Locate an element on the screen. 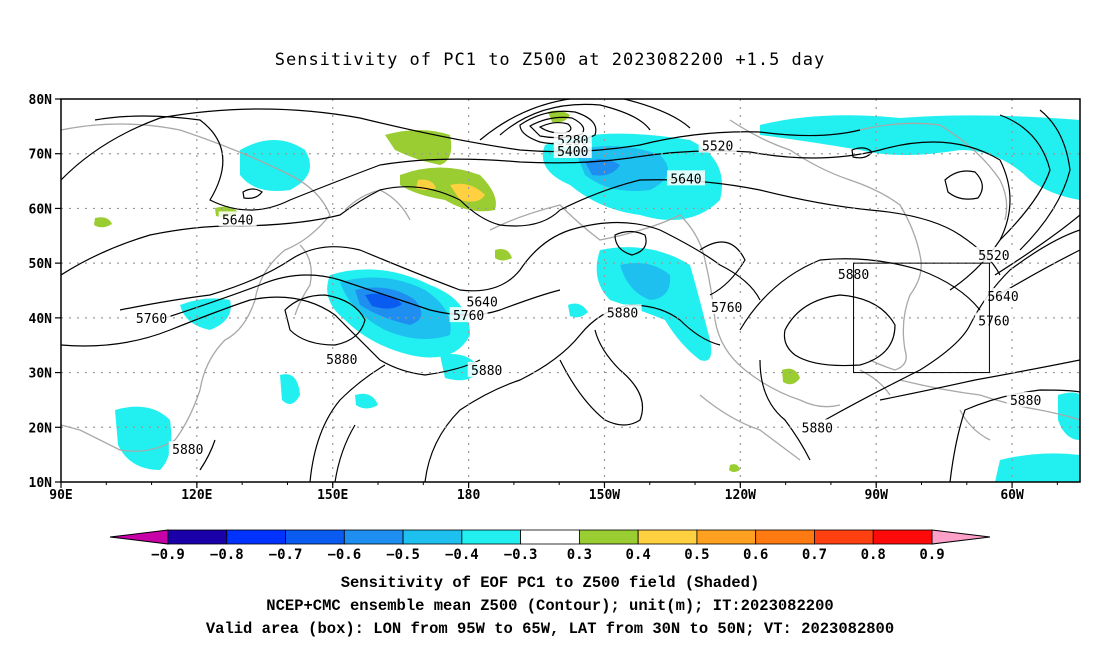  lon-tick-label: 60W is located at coordinates (1012, 495).